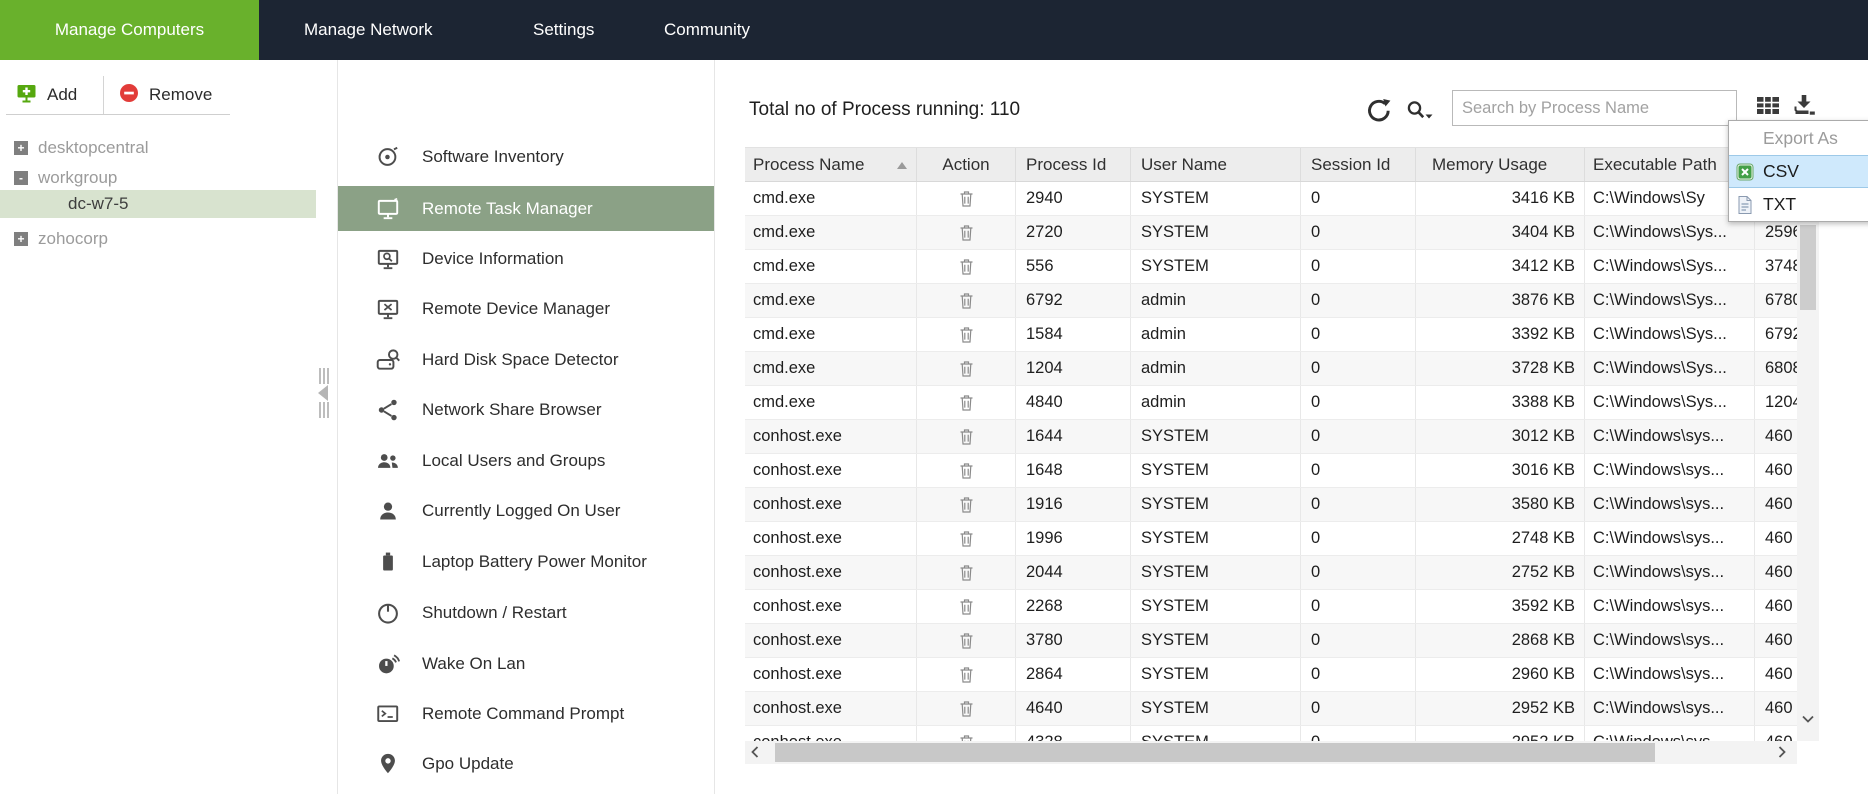  Describe the element at coordinates (1782, 752) in the screenshot. I see `scroll-right-icon` at that location.